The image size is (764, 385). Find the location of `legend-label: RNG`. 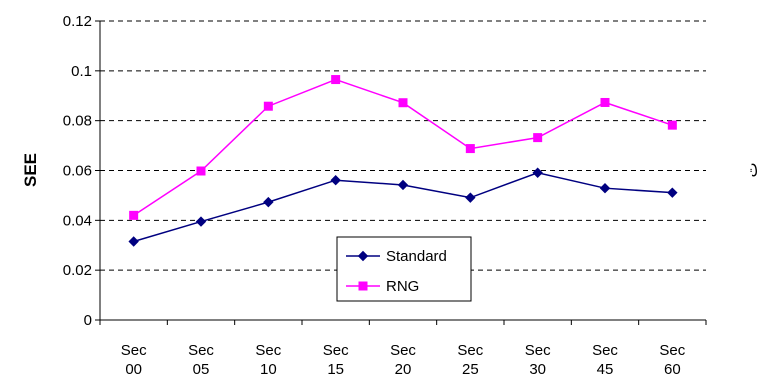

legend-label: RNG is located at coordinates (402, 286).